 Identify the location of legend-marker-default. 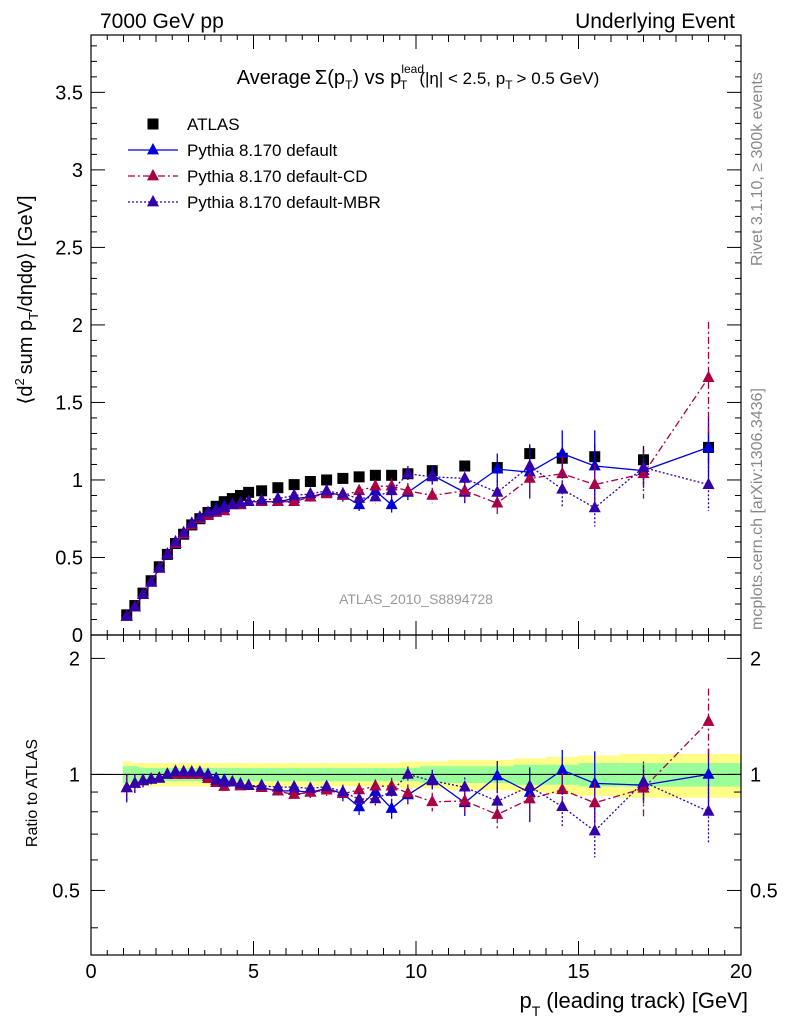
(153, 148).